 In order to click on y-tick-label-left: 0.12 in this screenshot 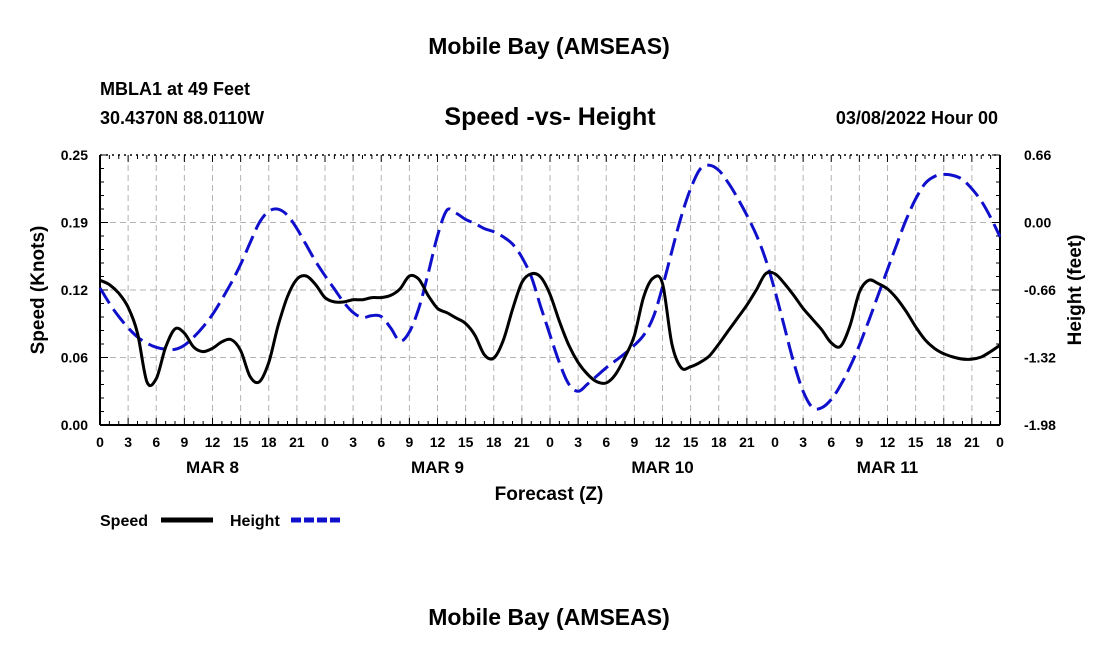, I will do `click(74, 290)`.